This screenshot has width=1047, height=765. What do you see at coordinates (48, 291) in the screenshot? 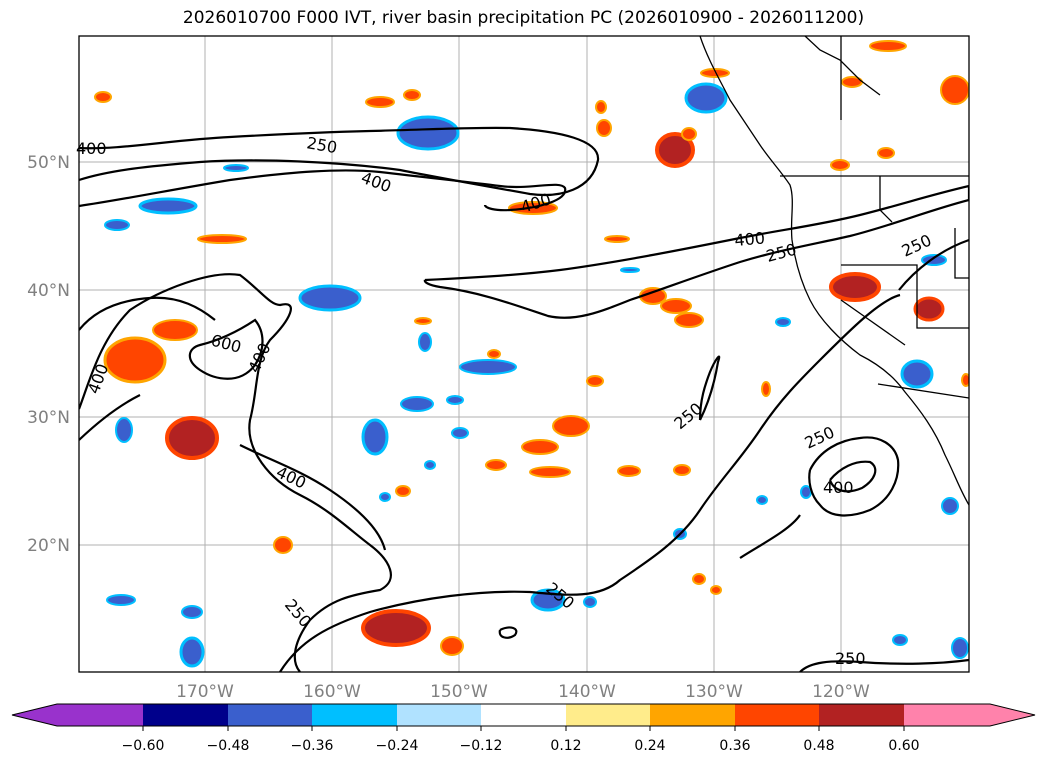
I see `lat-label: 40°N` at bounding box center [48, 291].